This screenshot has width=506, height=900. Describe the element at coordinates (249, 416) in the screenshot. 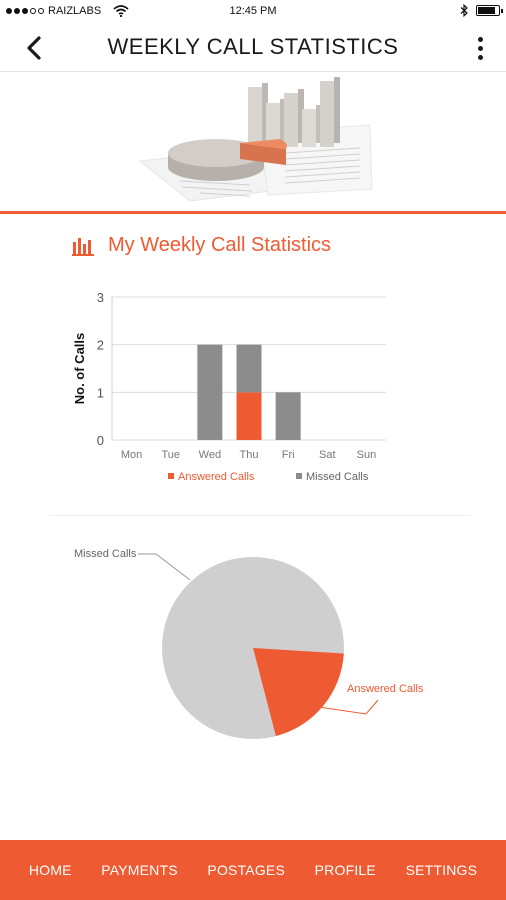

I see `bar-answered-calls` at that location.